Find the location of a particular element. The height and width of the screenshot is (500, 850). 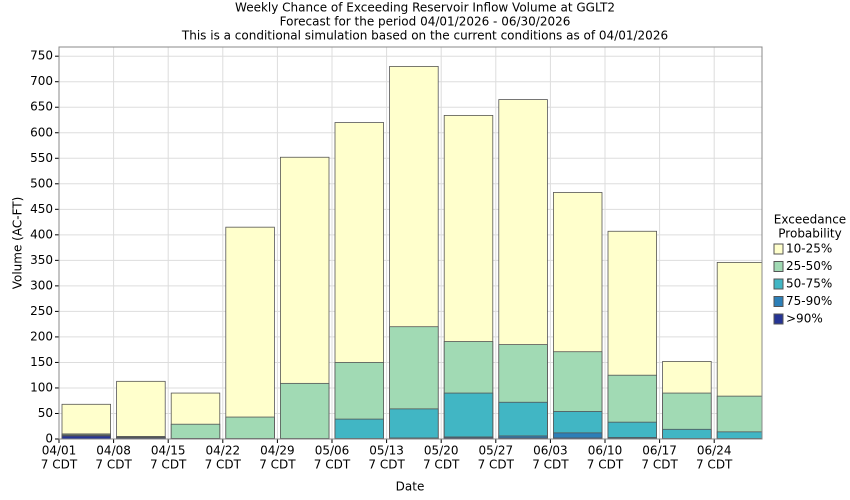

y-tick-label: 700 is located at coordinates (41, 81).